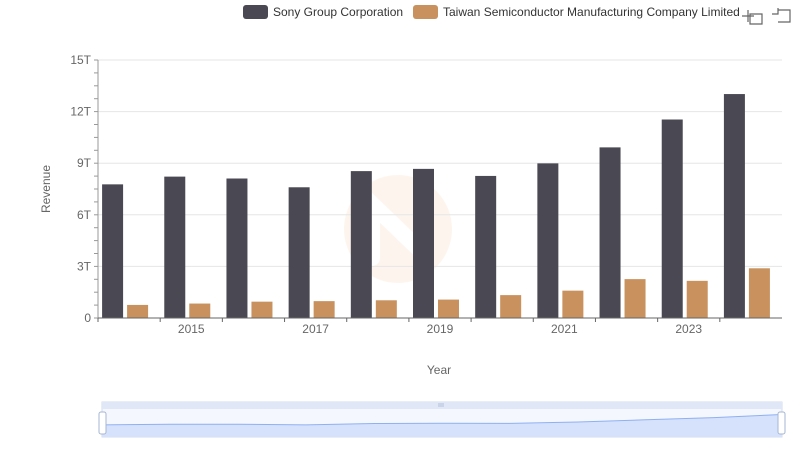 The width and height of the screenshot is (800, 466). Describe the element at coordinates (84, 215) in the screenshot. I see `y-tick-label: 6T` at that location.